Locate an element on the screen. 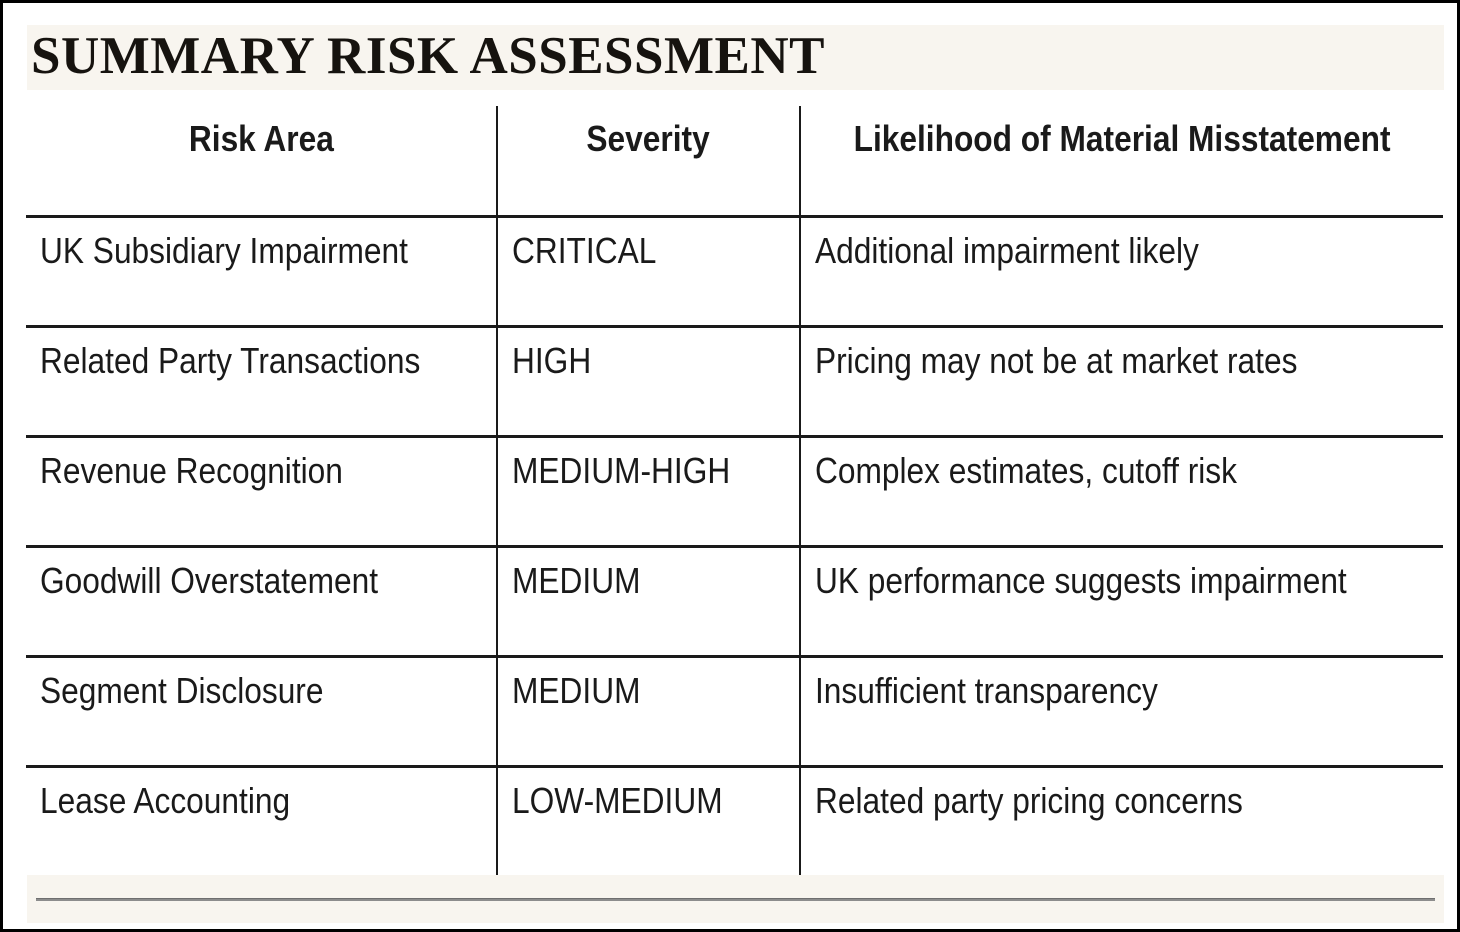  risk-area-cell: Segment Disclosure is located at coordinates (262, 712).